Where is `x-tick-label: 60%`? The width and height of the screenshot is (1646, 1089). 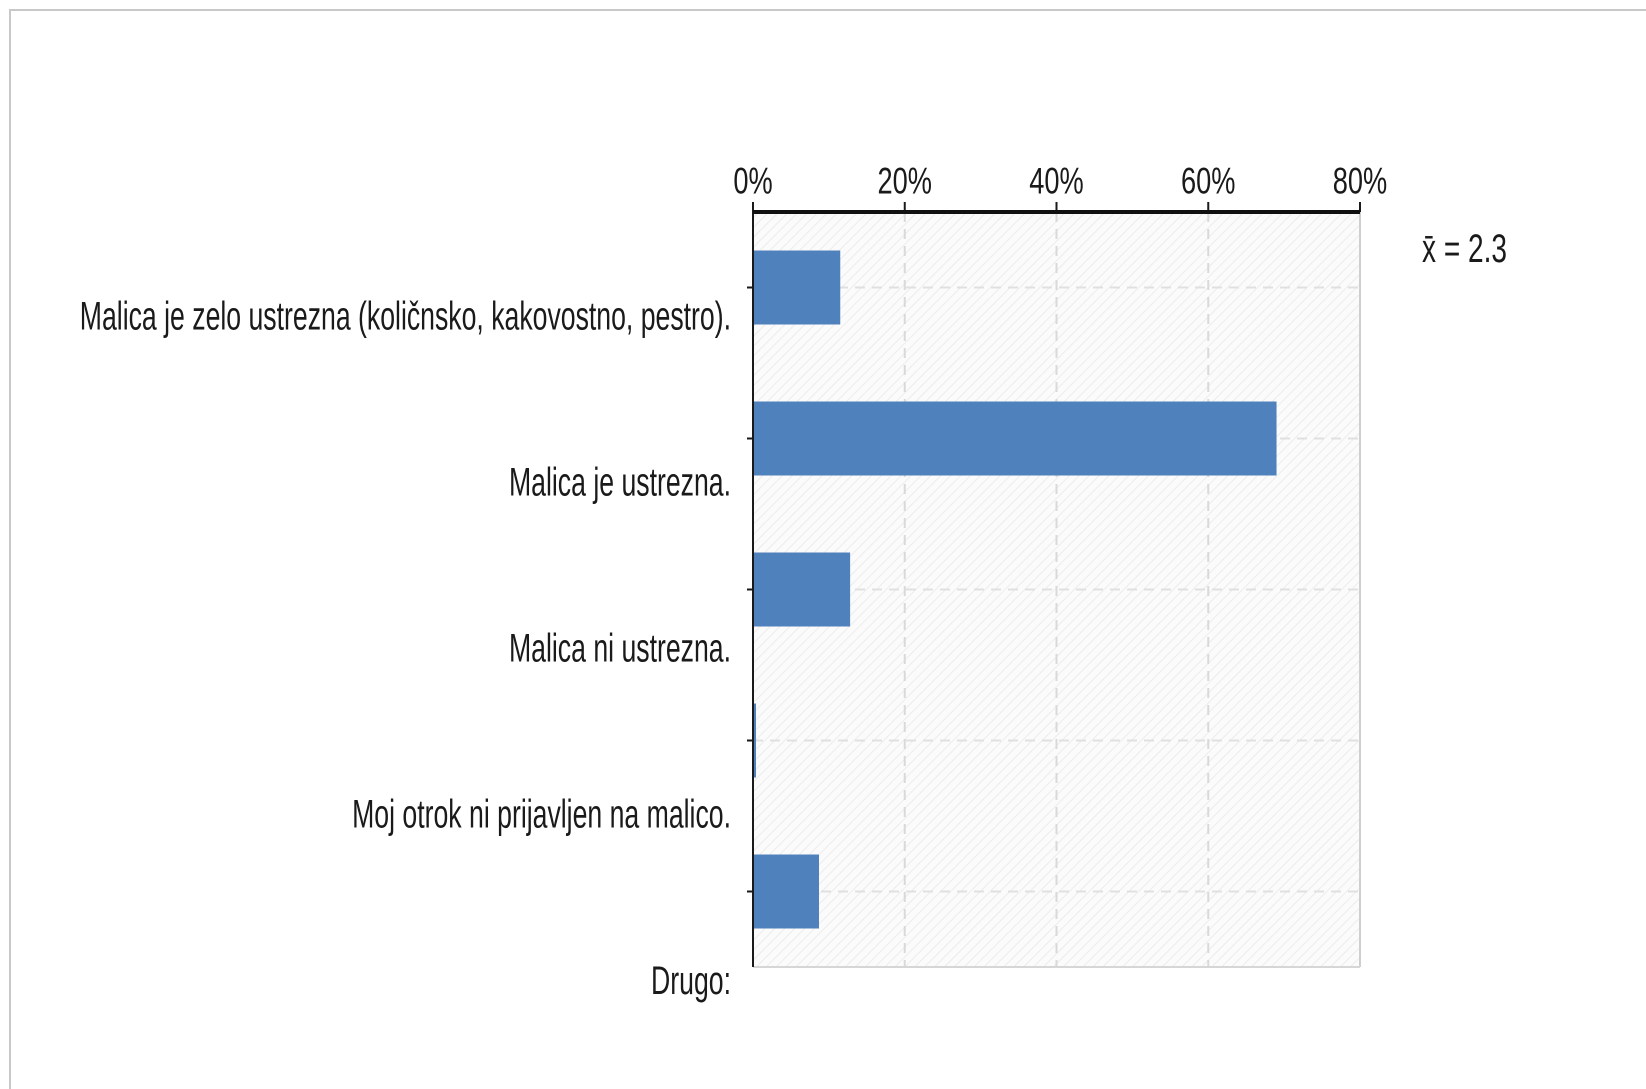 x-tick-label: 60% is located at coordinates (1208, 180).